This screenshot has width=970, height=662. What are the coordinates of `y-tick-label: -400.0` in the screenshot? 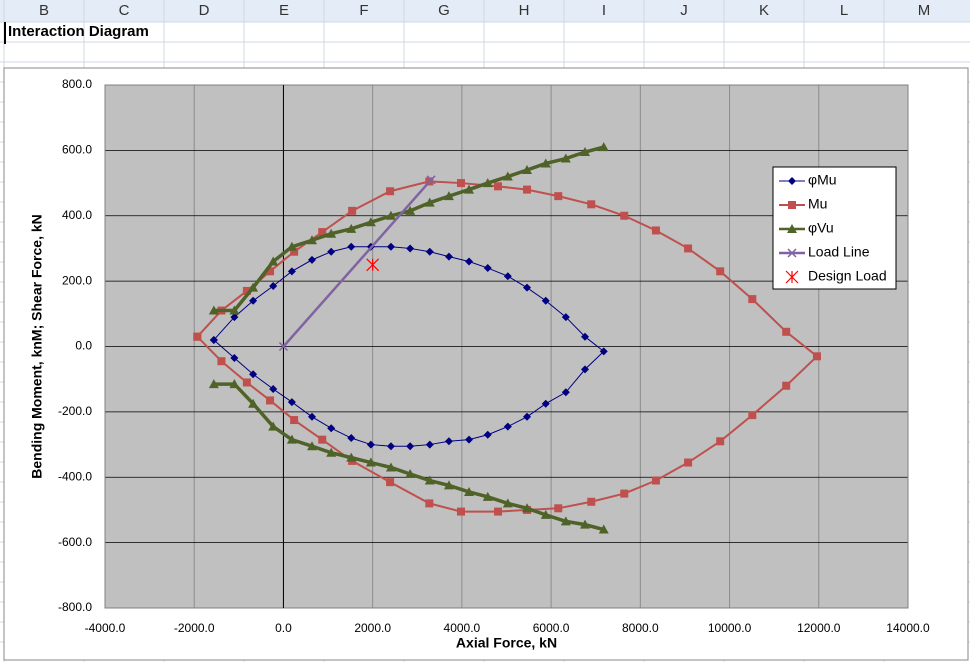 It's located at (75, 476).